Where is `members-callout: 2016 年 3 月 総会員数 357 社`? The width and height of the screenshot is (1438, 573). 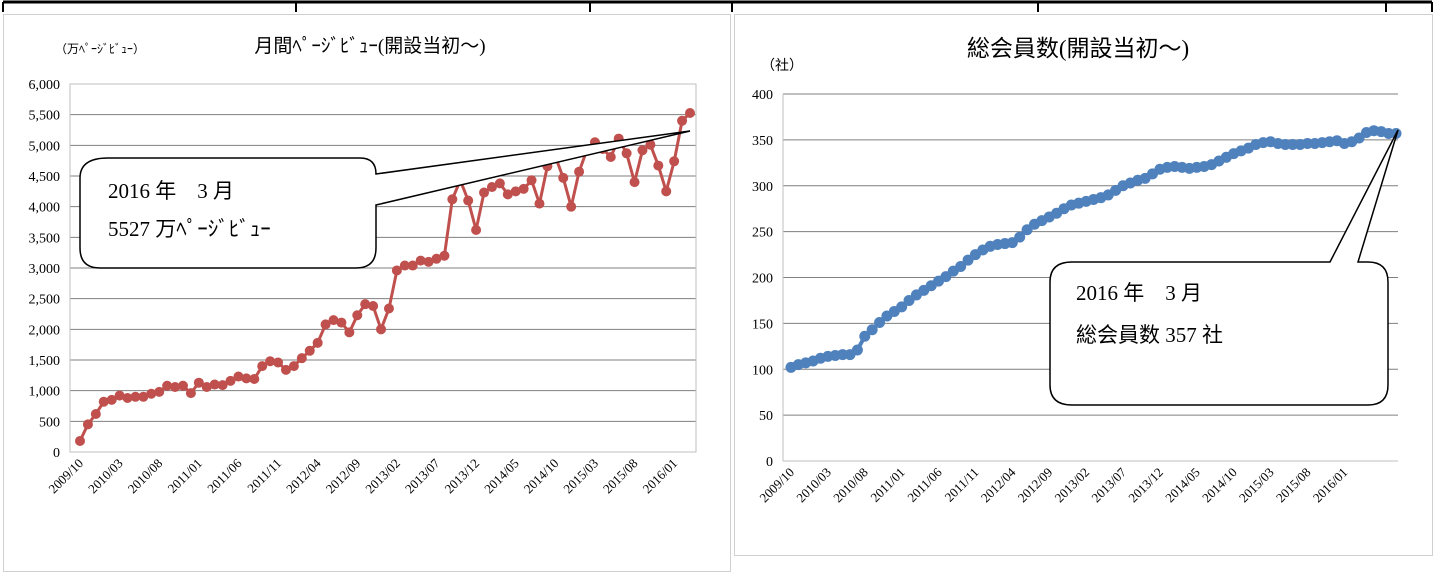 members-callout: 2016 年 3 月 総会員数 357 社 is located at coordinates (1224, 267).